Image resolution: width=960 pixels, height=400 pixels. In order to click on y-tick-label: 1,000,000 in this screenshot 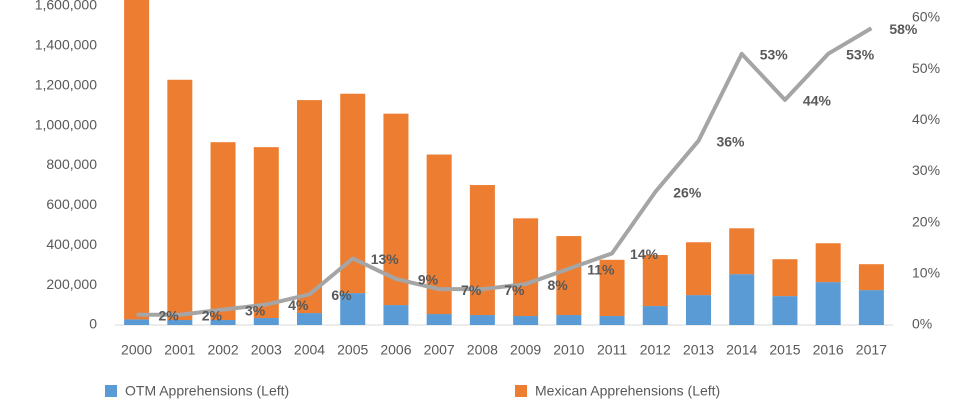, I will do `click(66, 124)`.